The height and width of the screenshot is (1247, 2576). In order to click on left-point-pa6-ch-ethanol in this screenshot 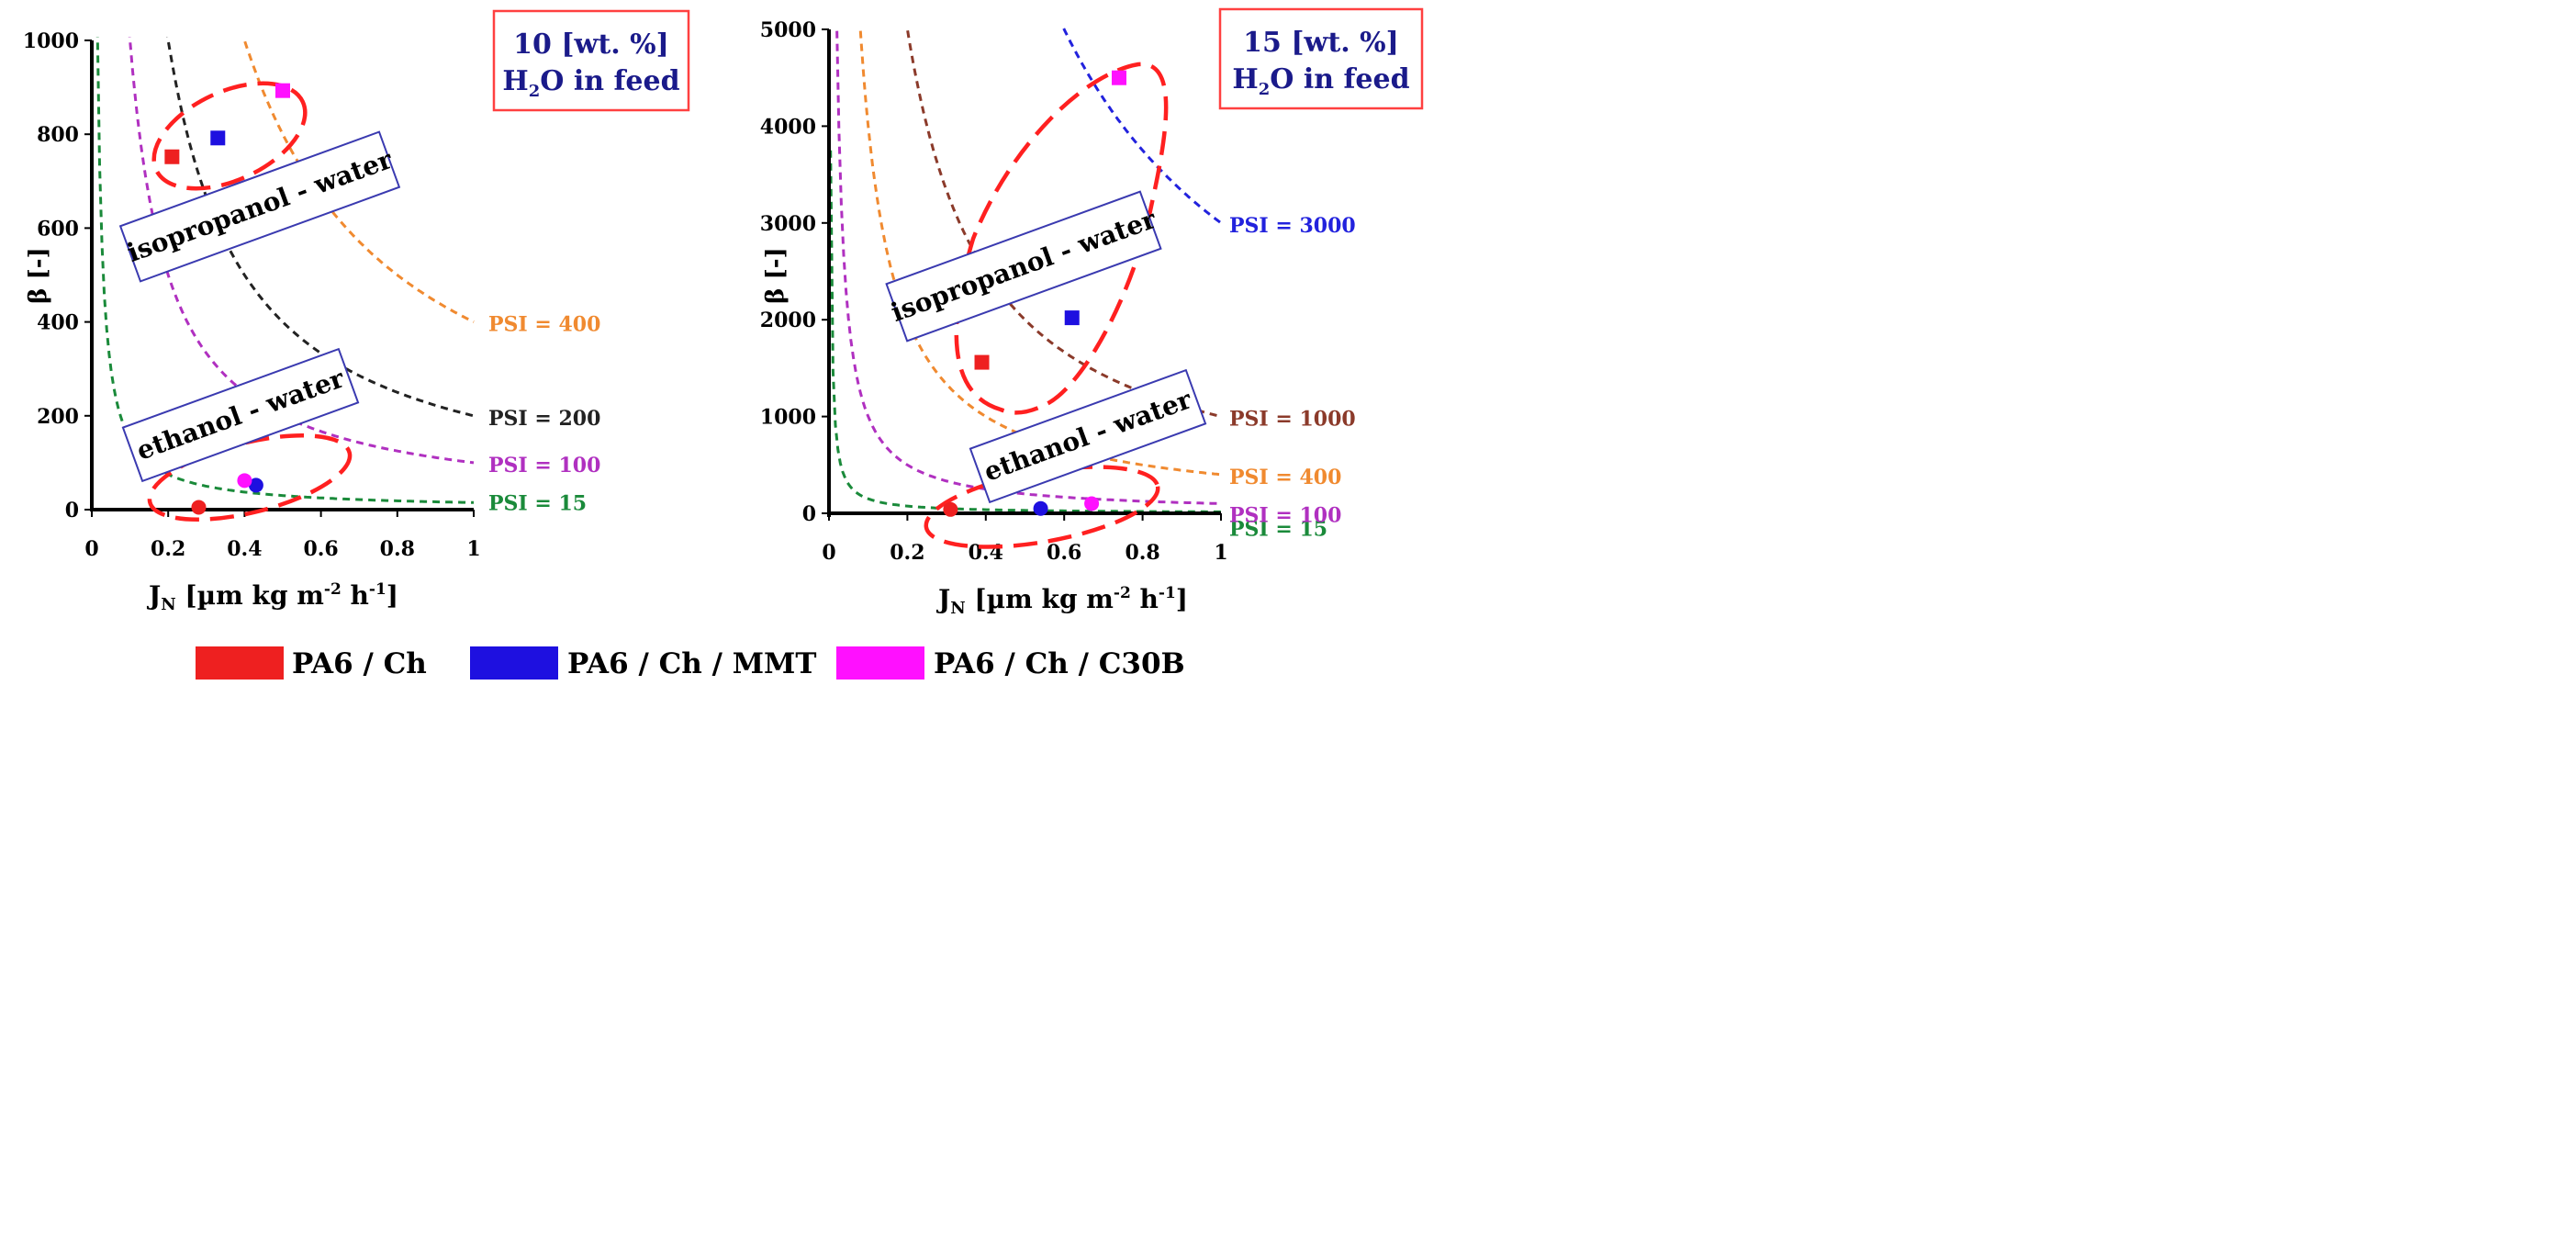, I will do `click(199, 507)`.